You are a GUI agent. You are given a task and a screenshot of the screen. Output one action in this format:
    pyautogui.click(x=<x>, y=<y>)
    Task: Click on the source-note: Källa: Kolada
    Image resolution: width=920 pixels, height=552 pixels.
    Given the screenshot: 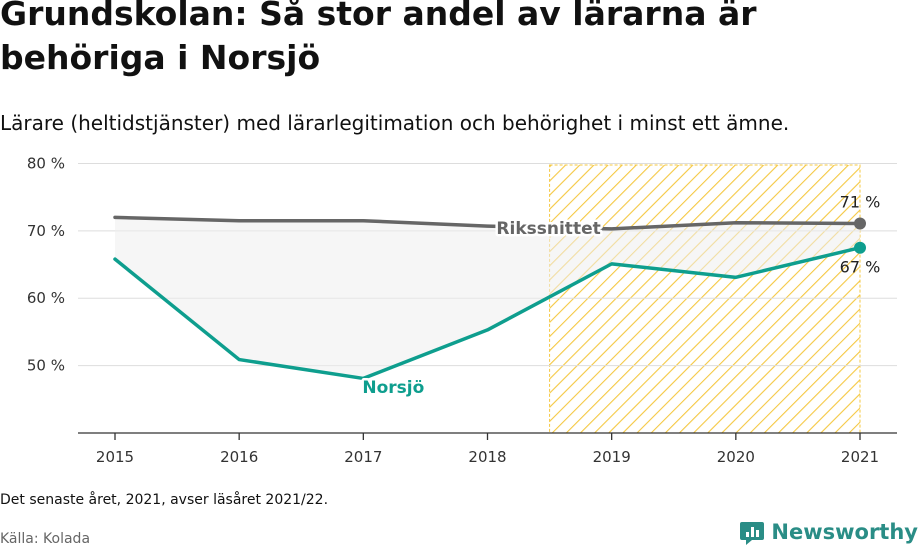 What is the action you would take?
    pyautogui.click(x=45, y=539)
    